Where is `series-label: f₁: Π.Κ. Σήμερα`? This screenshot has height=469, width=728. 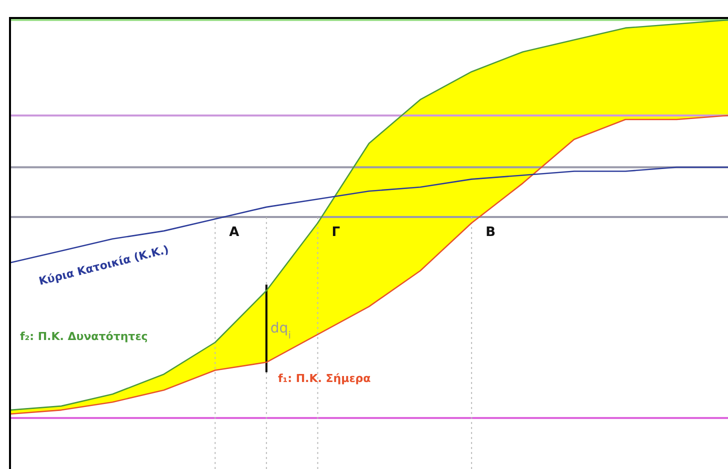
series-label: f₁: Π.Κ. Σήμερα is located at coordinates (325, 378).